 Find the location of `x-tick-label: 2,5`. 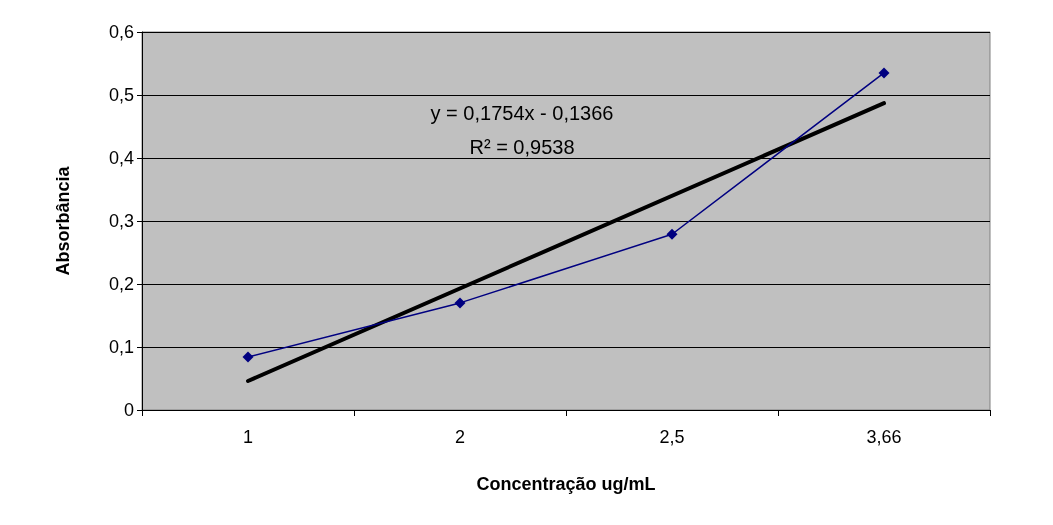

x-tick-label: 2,5 is located at coordinates (672, 437).